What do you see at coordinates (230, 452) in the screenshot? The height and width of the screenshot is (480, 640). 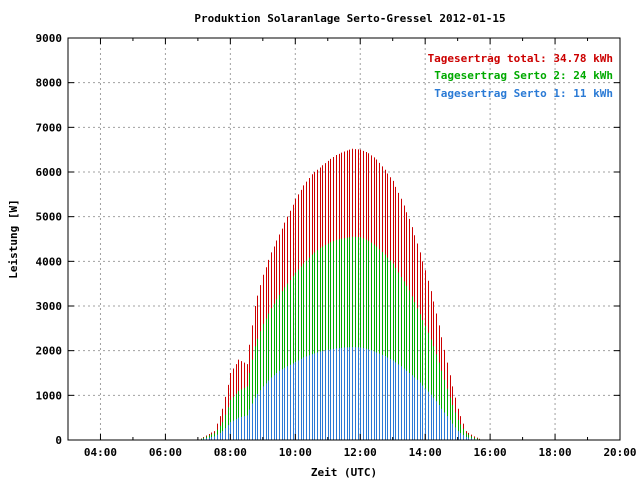 I see `x-tick-label: 08:00` at bounding box center [230, 452].